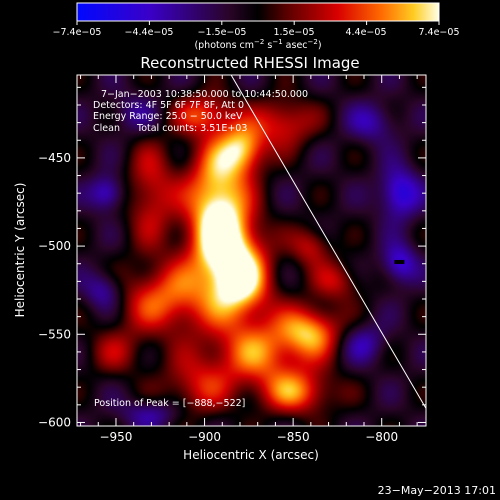 The image size is (500, 500). Describe the element at coordinates (399, 261) in the screenshot. I see `peak-marker` at that location.